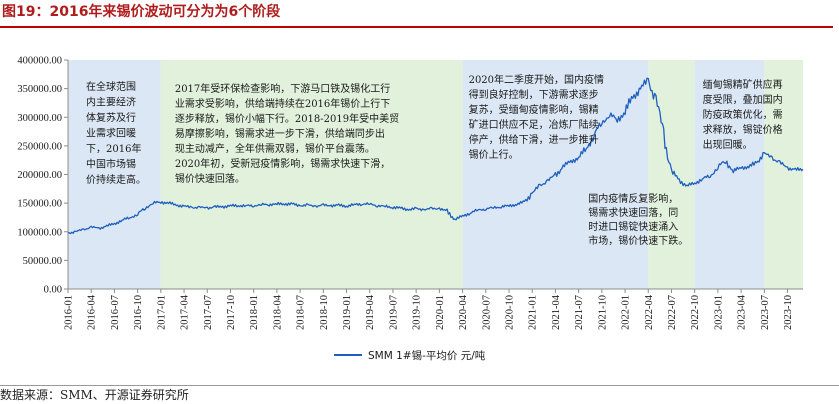  What do you see at coordinates (416, 14) in the screenshot?
I see `figure-title: 图19：2016年来锡价波动可分为为6个阶段` at bounding box center [416, 14].